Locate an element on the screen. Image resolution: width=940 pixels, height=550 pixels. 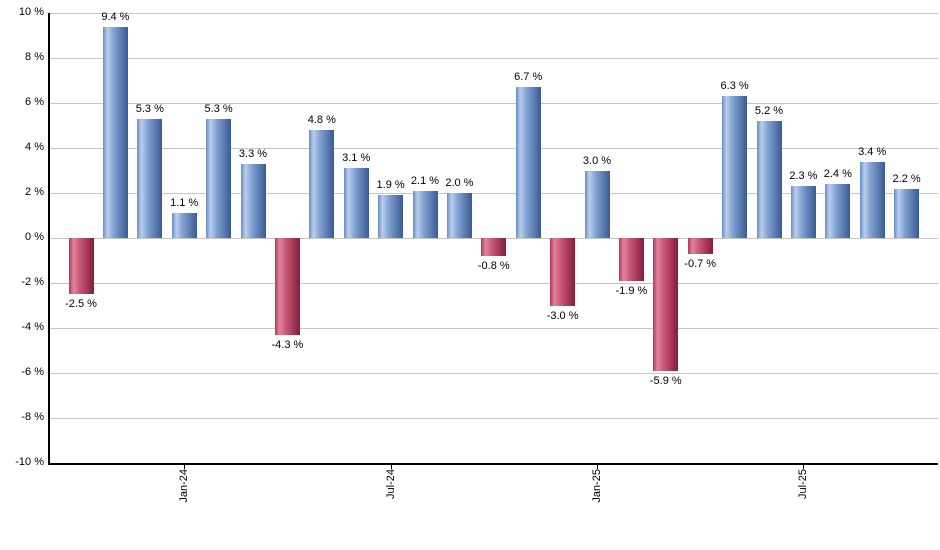
bar-value-label: 9.4 % is located at coordinates (115, 16).